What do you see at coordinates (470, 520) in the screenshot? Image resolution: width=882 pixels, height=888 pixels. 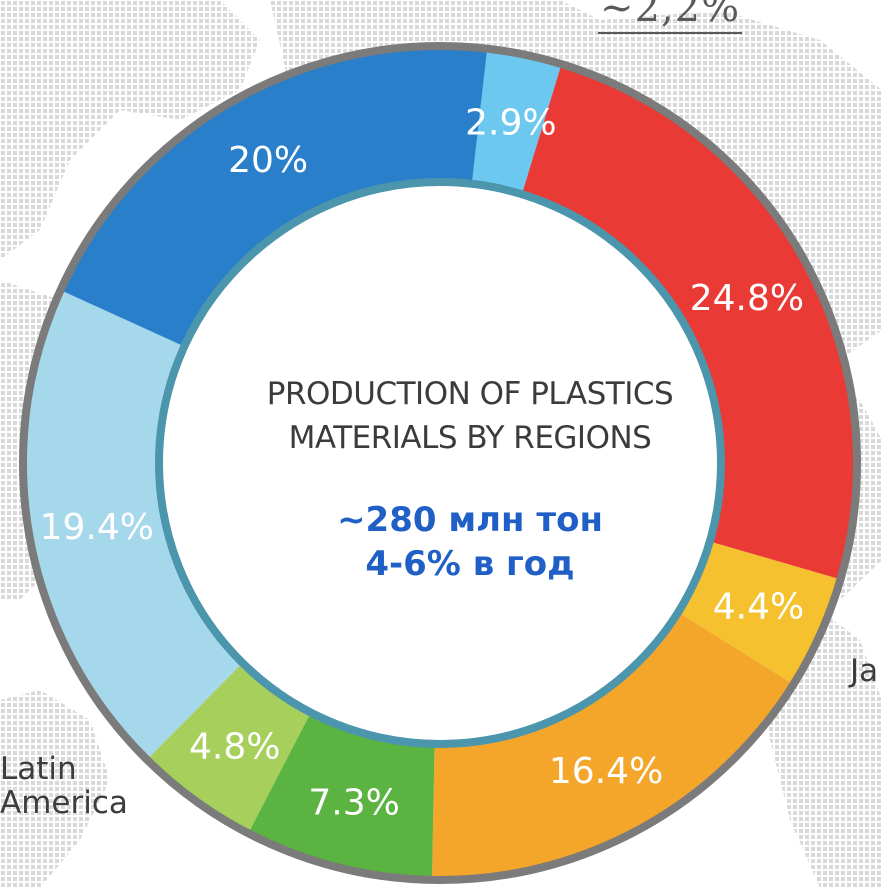 I see `center-note-line1: ~280 млн тон` at bounding box center [470, 520].